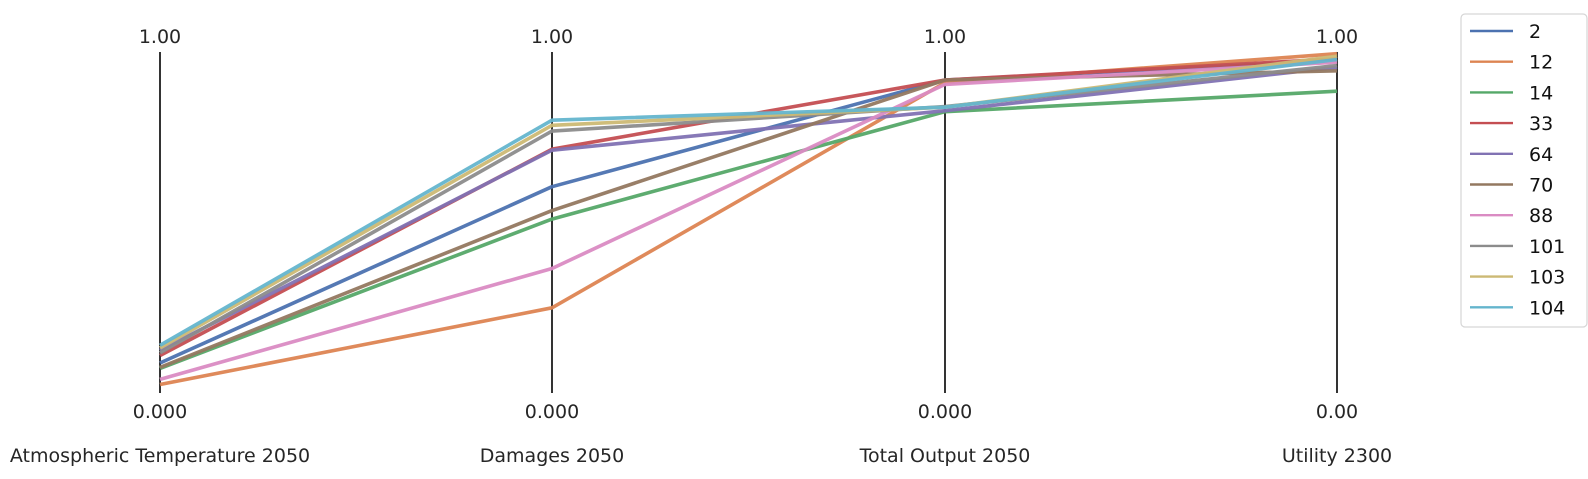  I want to click on legend-label: 14, so click(1541, 93).